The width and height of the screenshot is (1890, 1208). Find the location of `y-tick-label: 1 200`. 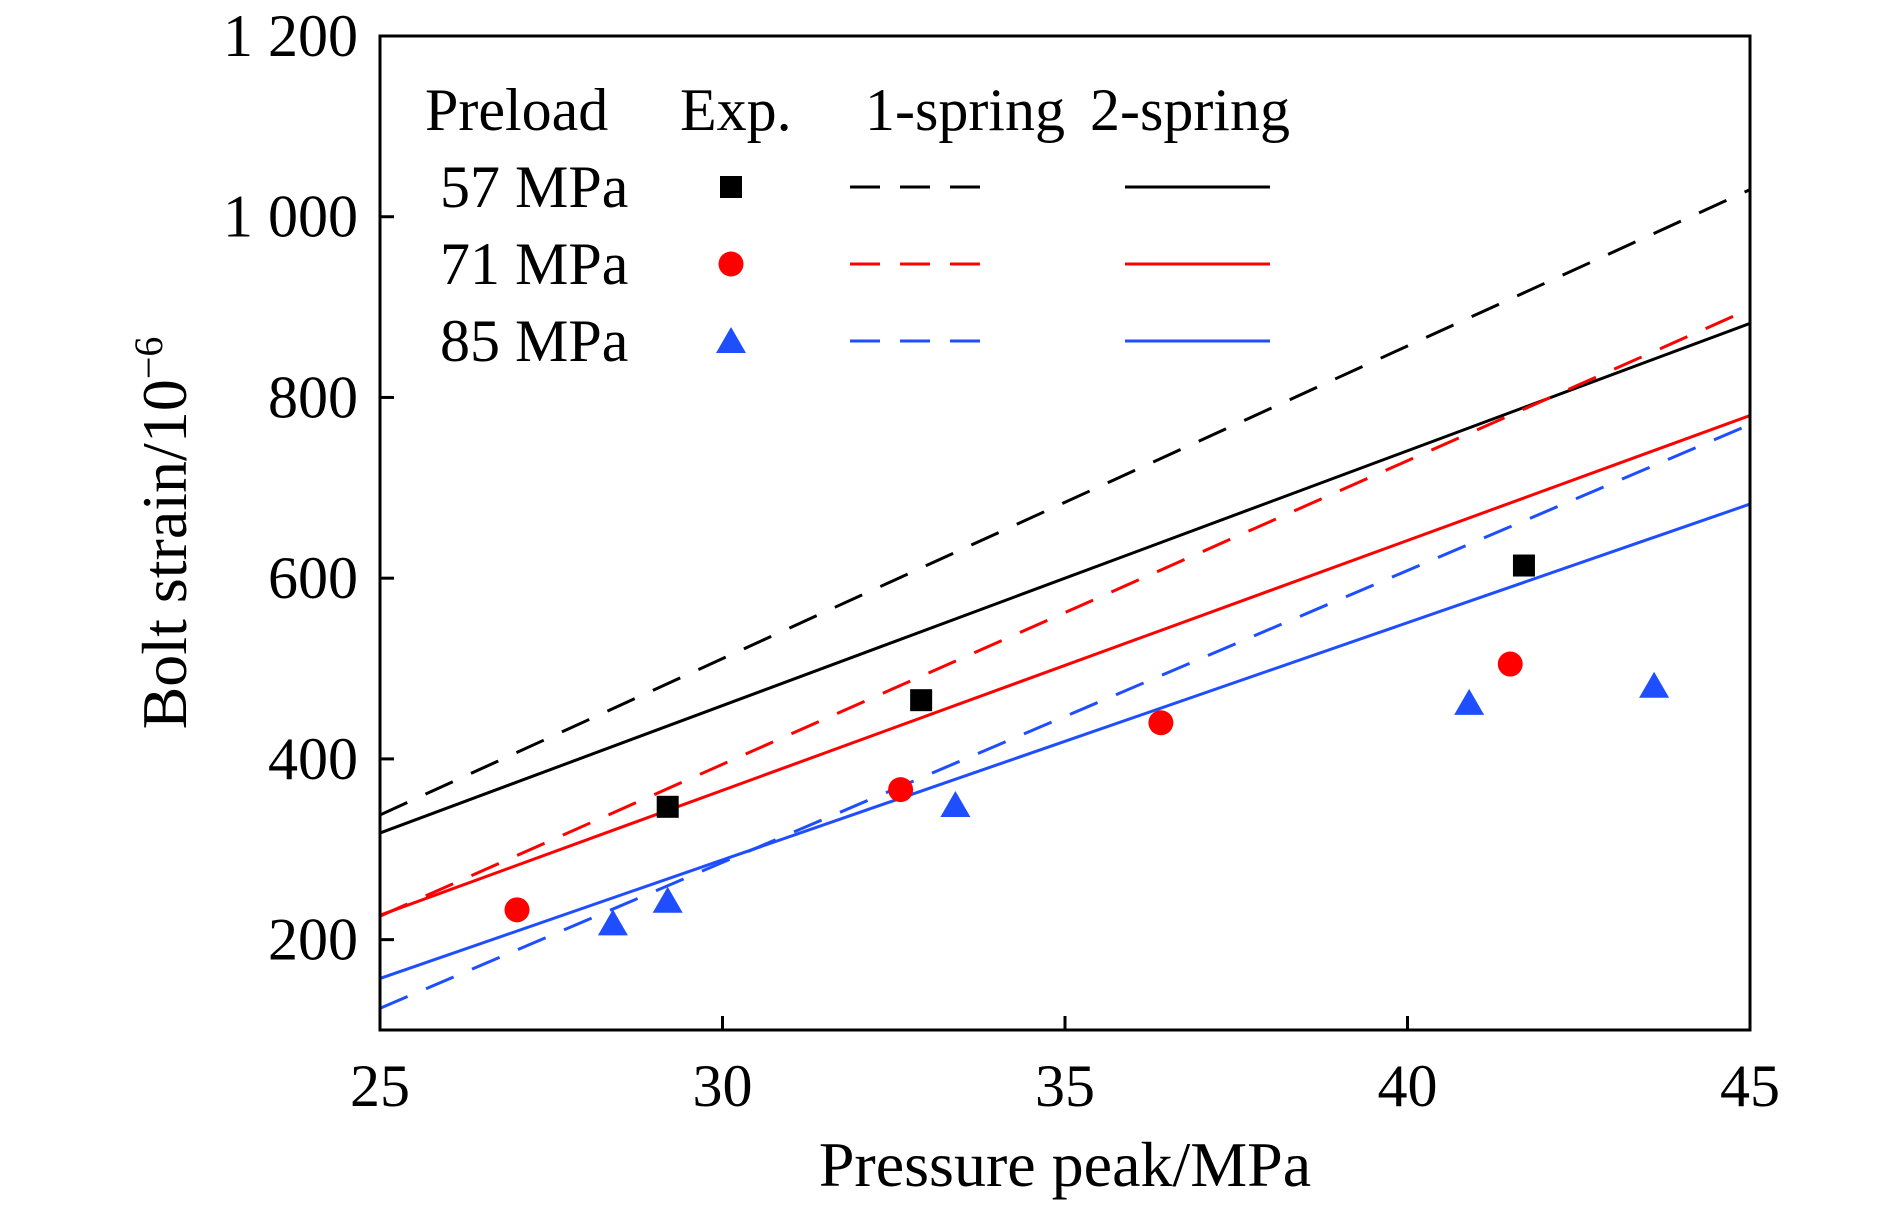

y-tick-label: 1 200 is located at coordinates (290, 36).